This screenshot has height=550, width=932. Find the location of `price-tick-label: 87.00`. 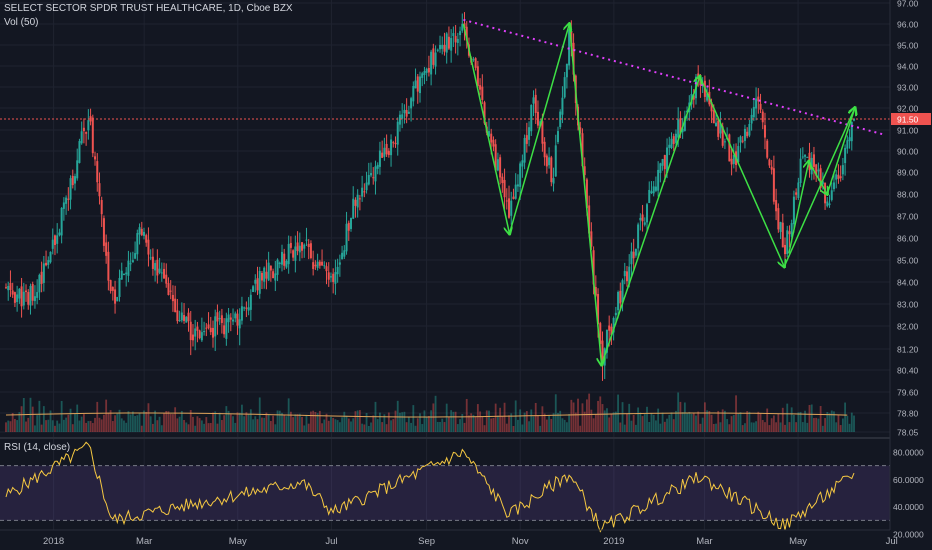

price-tick-label: 87.00 is located at coordinates (908, 217).